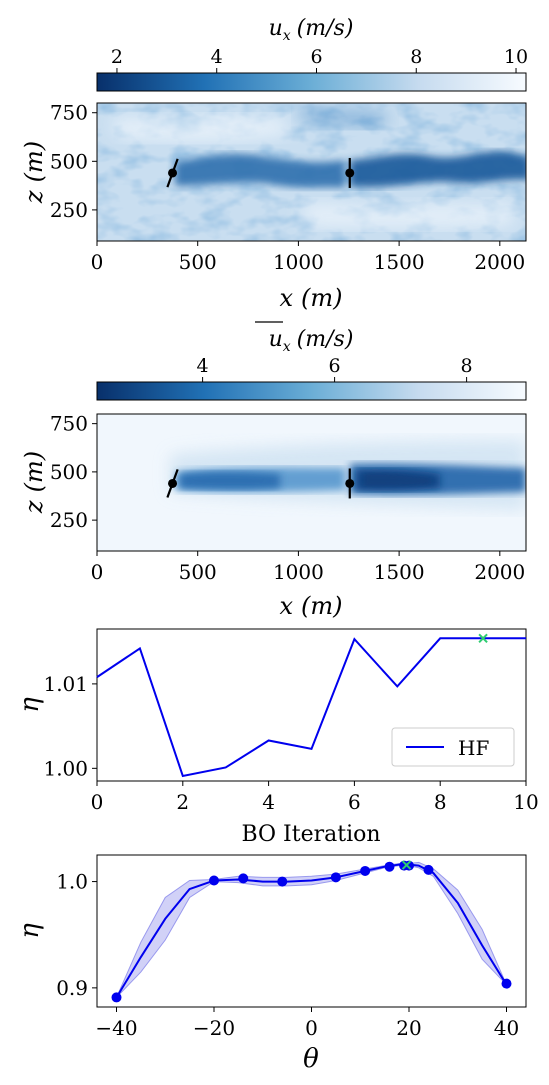 This screenshot has height=1085, width=549. What do you see at coordinates (65, 684) in the screenshot?
I see `y-tick-label: 1.01` at bounding box center [65, 684].